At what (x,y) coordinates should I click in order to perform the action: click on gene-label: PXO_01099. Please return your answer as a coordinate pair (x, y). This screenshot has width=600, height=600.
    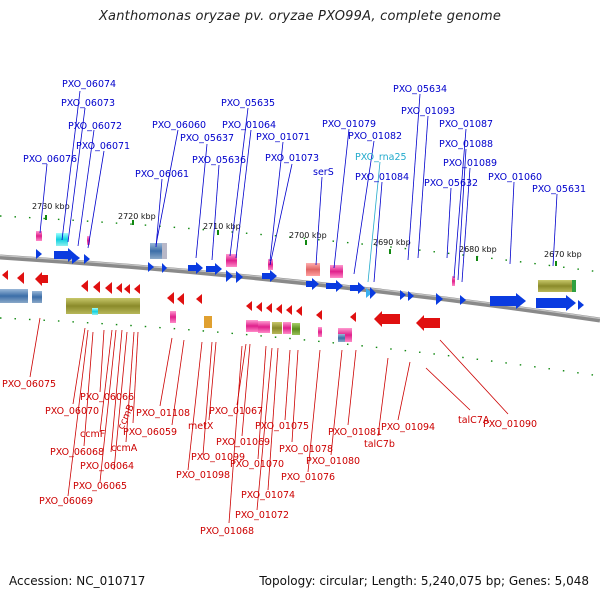
    Looking at the image, I should click on (218, 457).